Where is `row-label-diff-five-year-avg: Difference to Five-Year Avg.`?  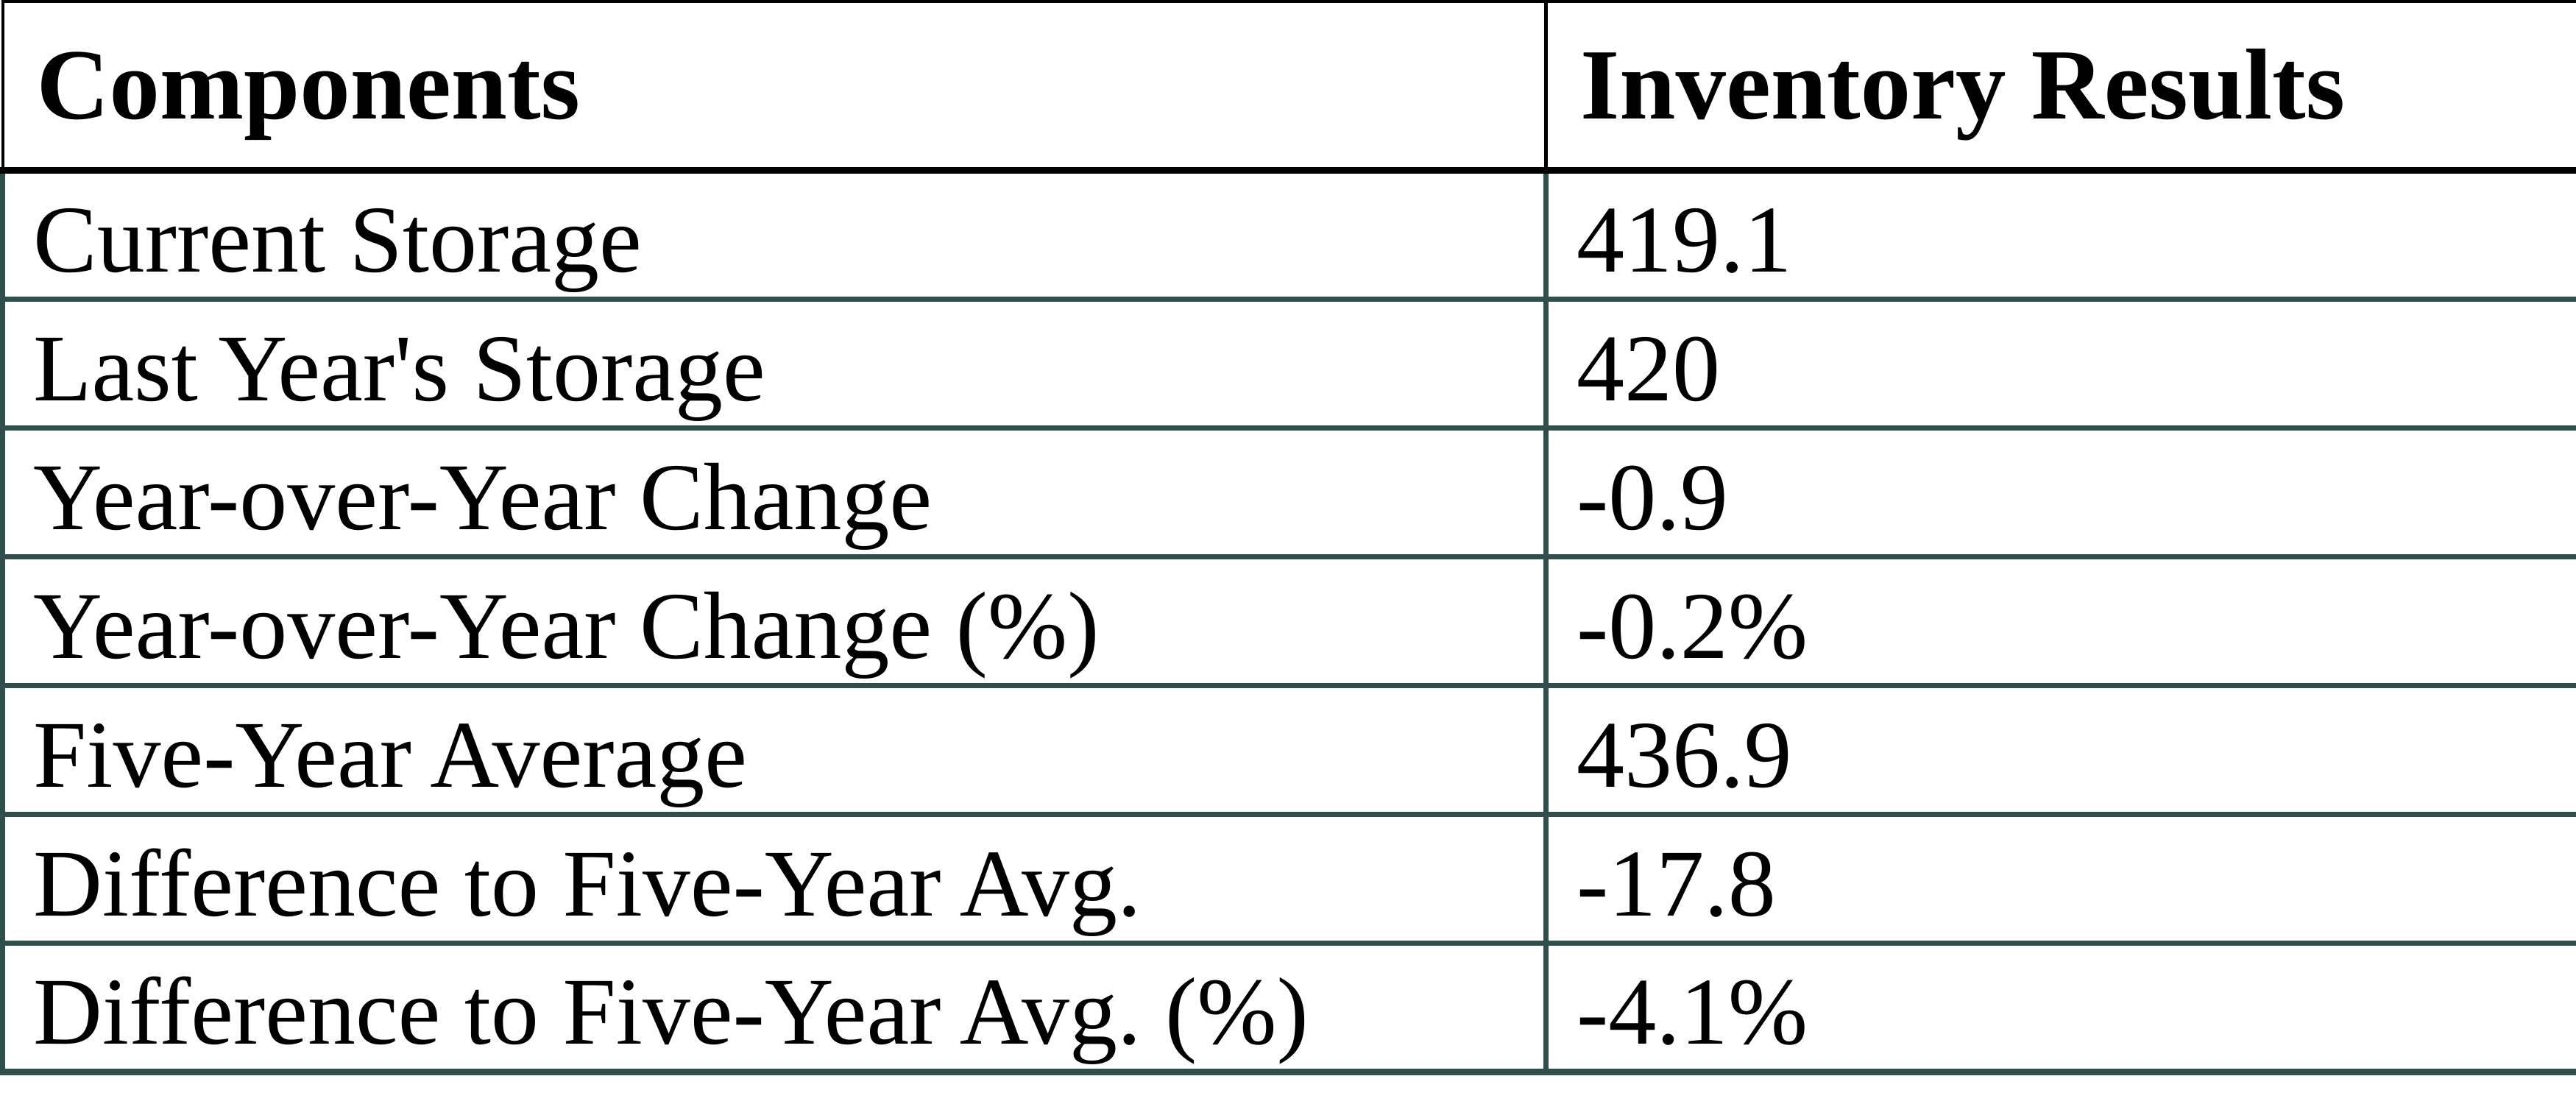 row-label-diff-five-year-avg: Difference to Five-Year Avg. is located at coordinates (774, 879).